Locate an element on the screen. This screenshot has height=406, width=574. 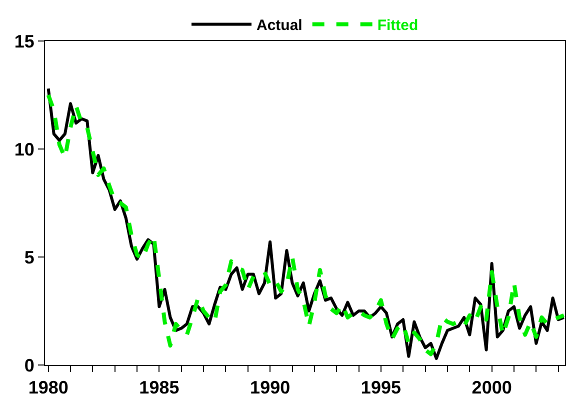
x-tick-label: 2000 is located at coordinates (492, 388).